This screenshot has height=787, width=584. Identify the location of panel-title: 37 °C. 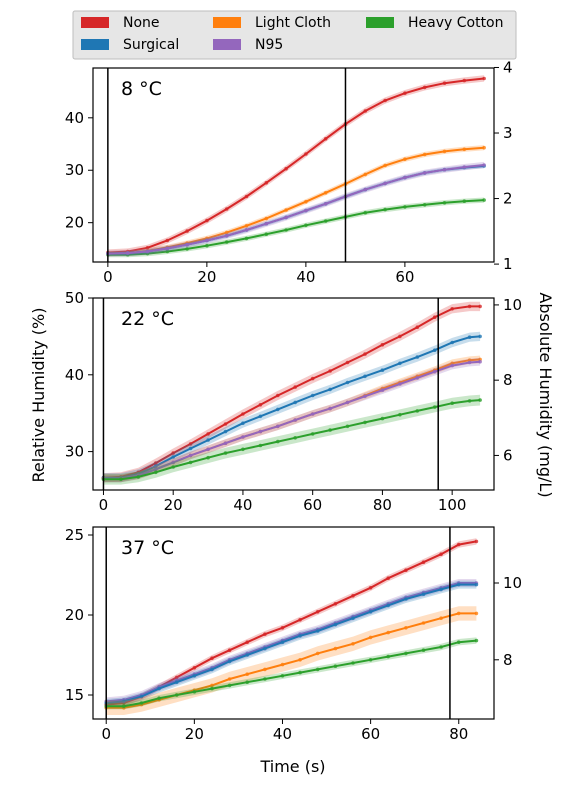
(147, 548).